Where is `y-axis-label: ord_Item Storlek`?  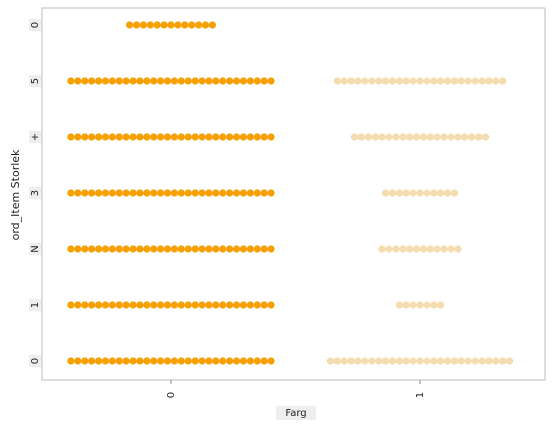 y-axis-label: ord_Item Storlek is located at coordinates (15, 194).